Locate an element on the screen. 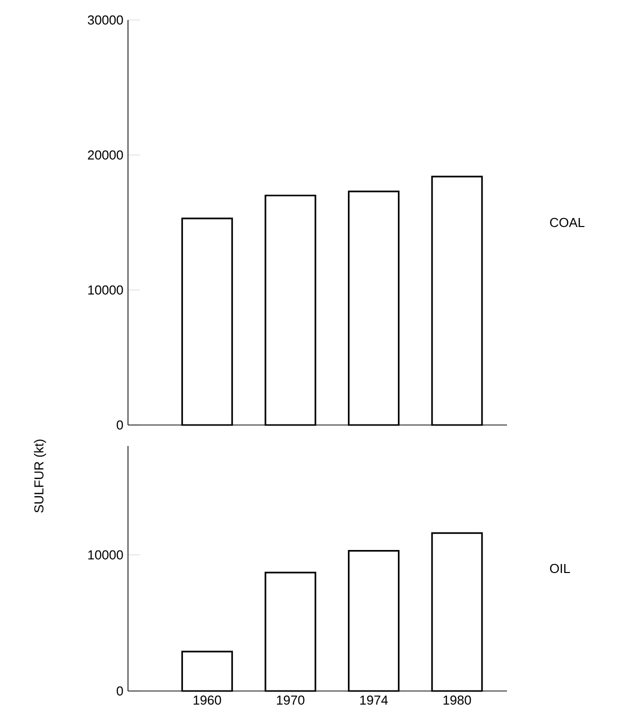  text: COAL is located at coordinates (567, 223).